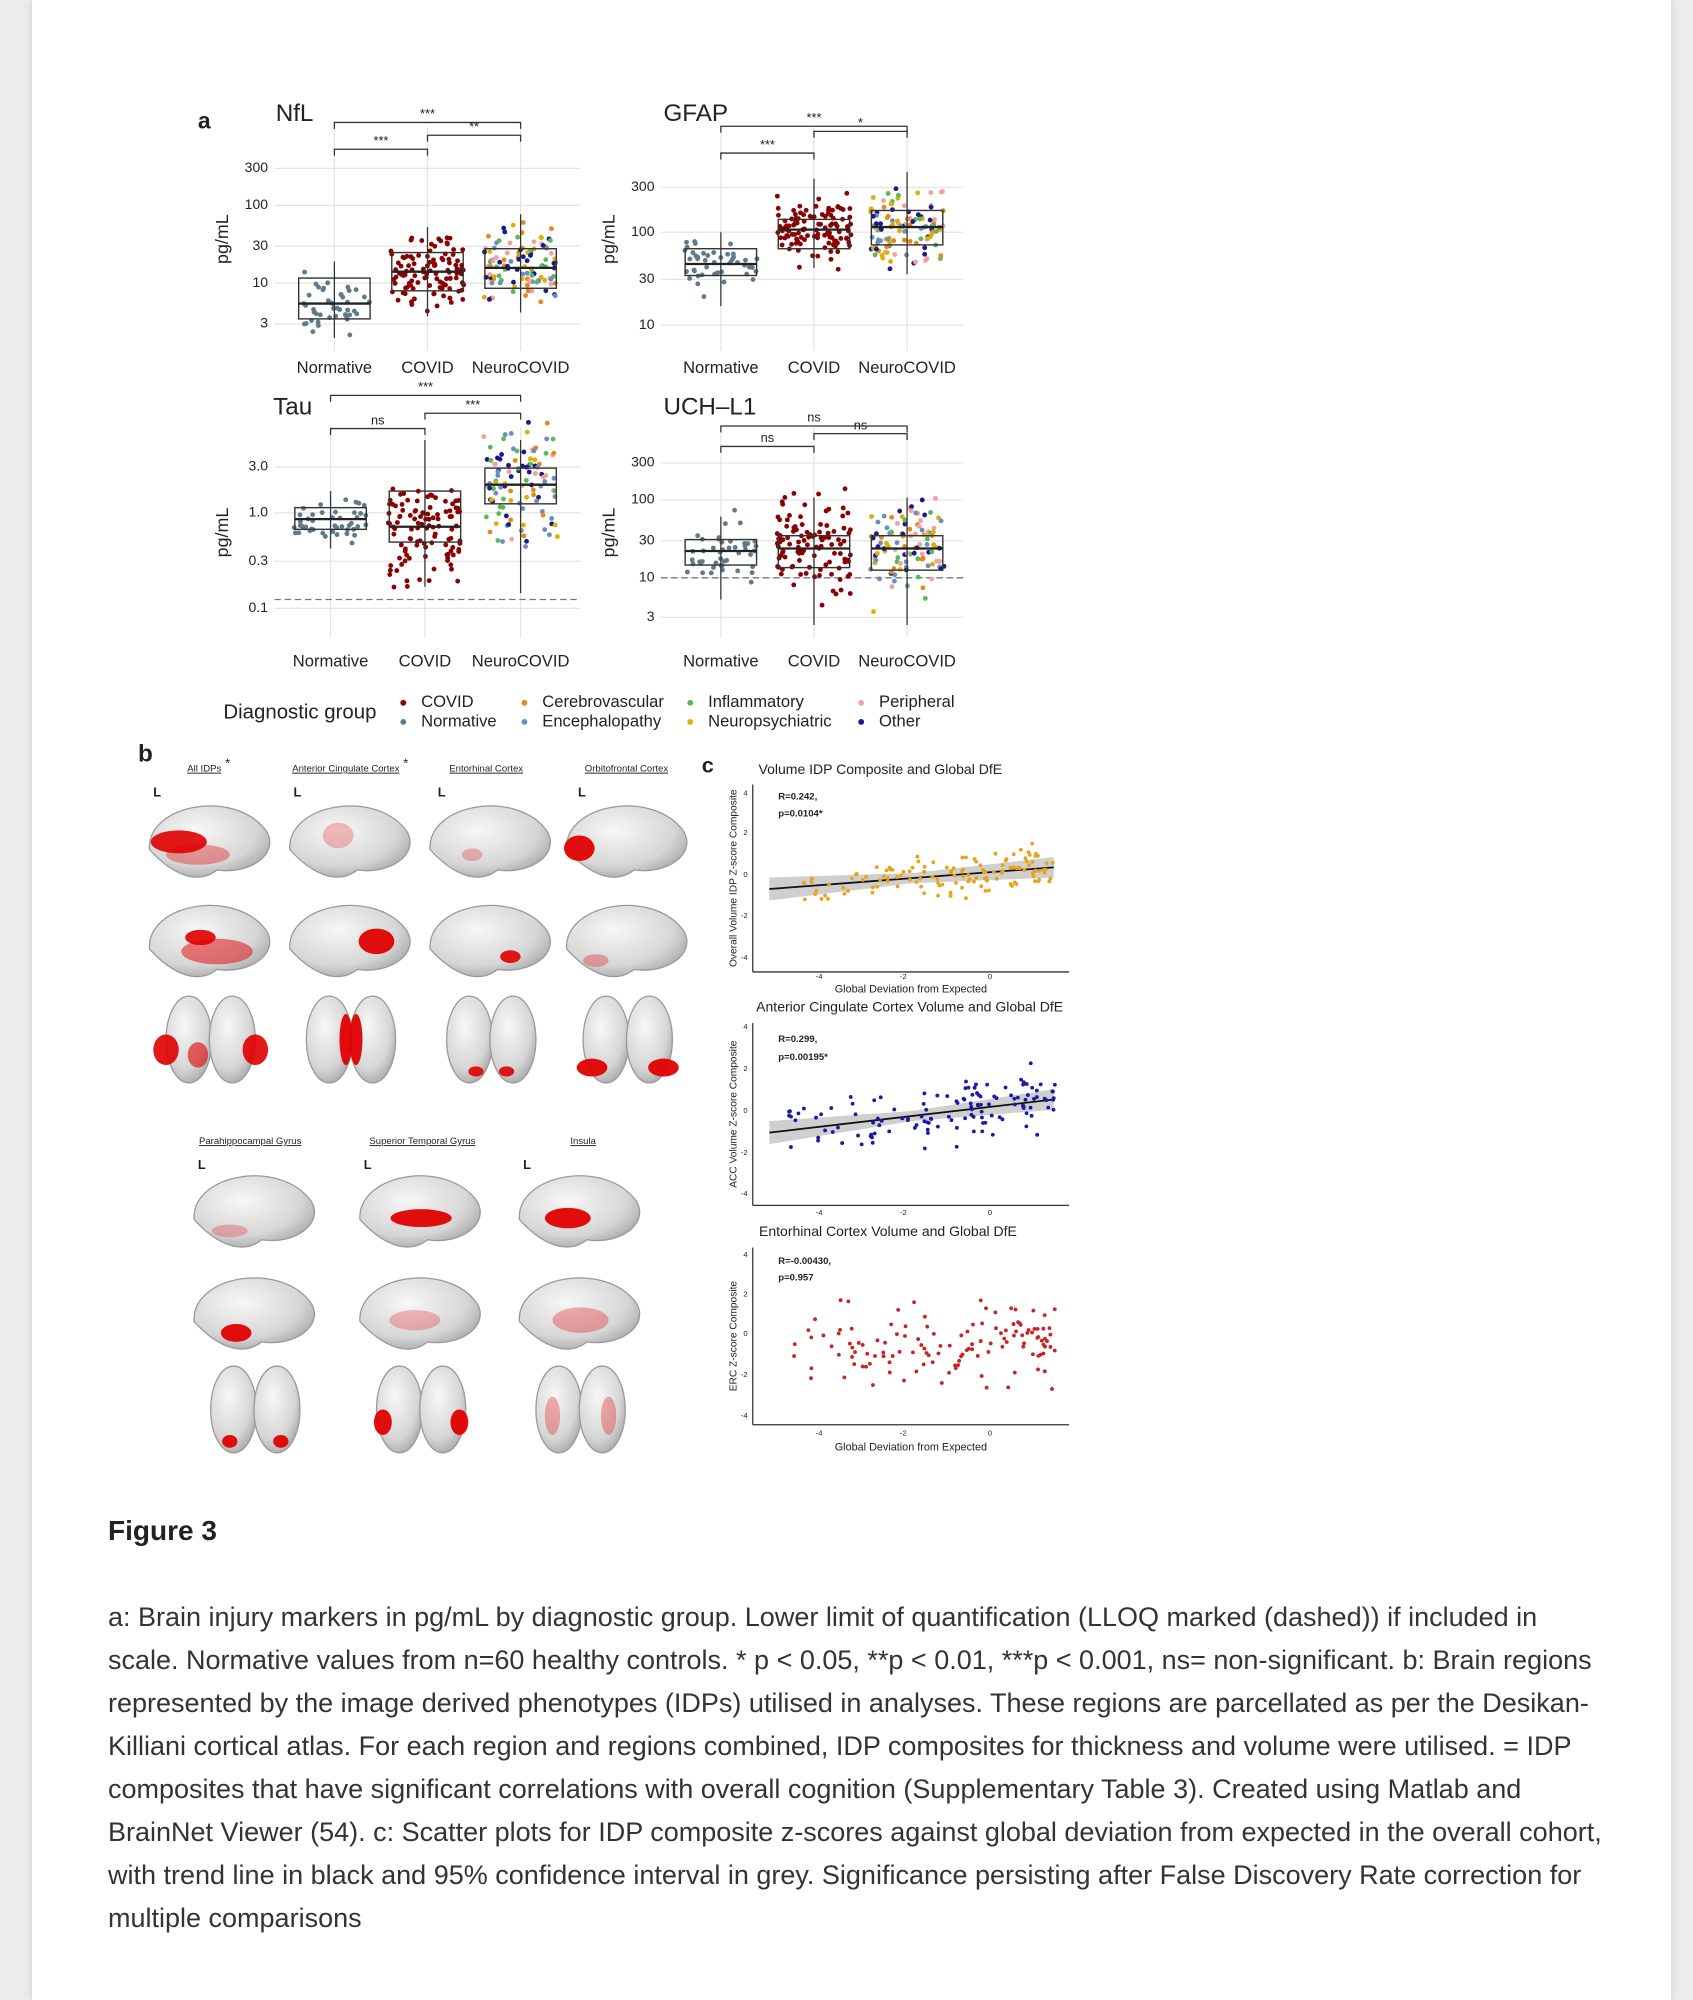  I want to click on y-tick-label: 4, so click(745, 792).